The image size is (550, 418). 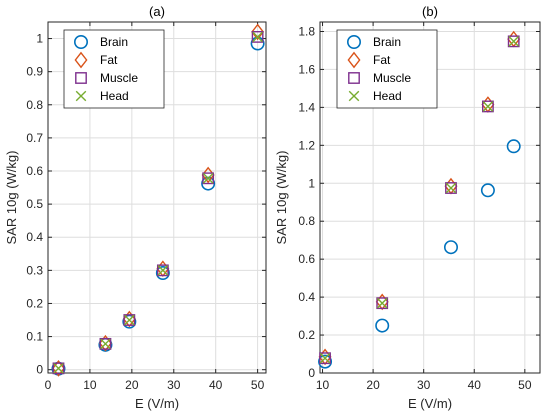 What do you see at coordinates (34, 72) in the screenshot?
I see `y-tick-label: 0.9` at bounding box center [34, 72].